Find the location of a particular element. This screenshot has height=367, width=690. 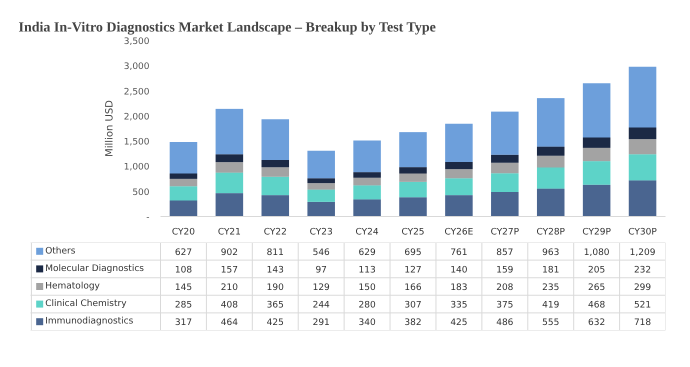

legend-label: Clinical Chemistry is located at coordinates (86, 304).